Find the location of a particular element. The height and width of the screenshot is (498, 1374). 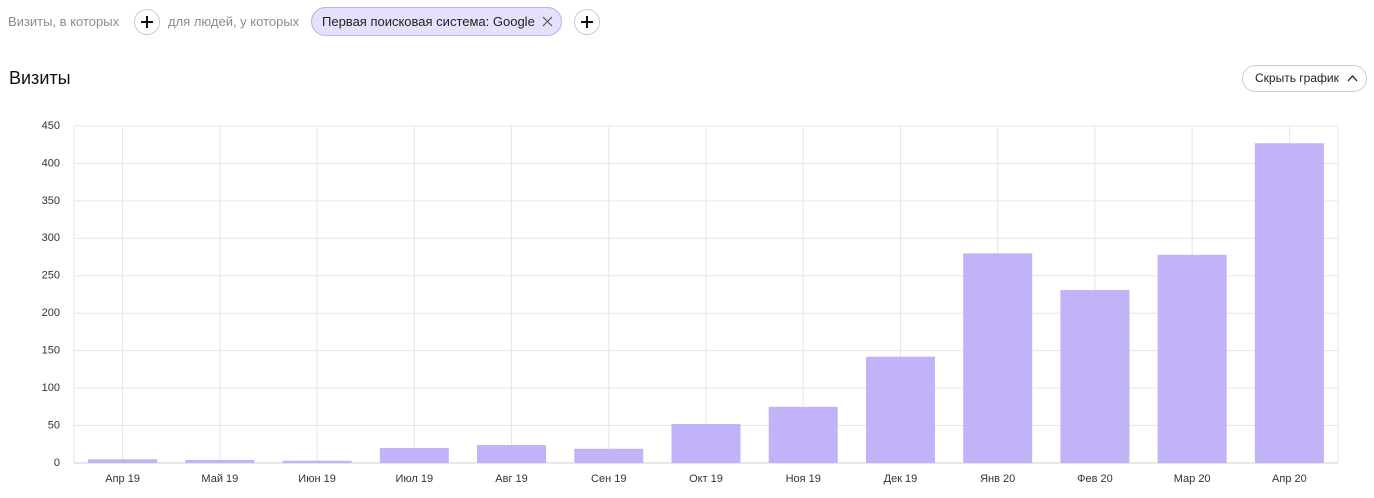

x-tick-label: Янв 20 is located at coordinates (997, 479).